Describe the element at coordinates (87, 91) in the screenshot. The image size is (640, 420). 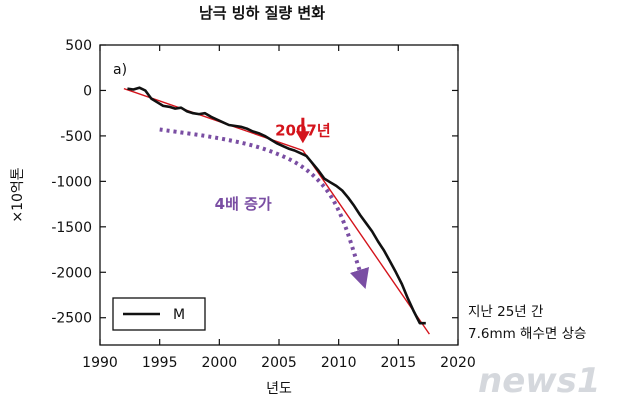
I see `y-tick-label: 0` at that location.